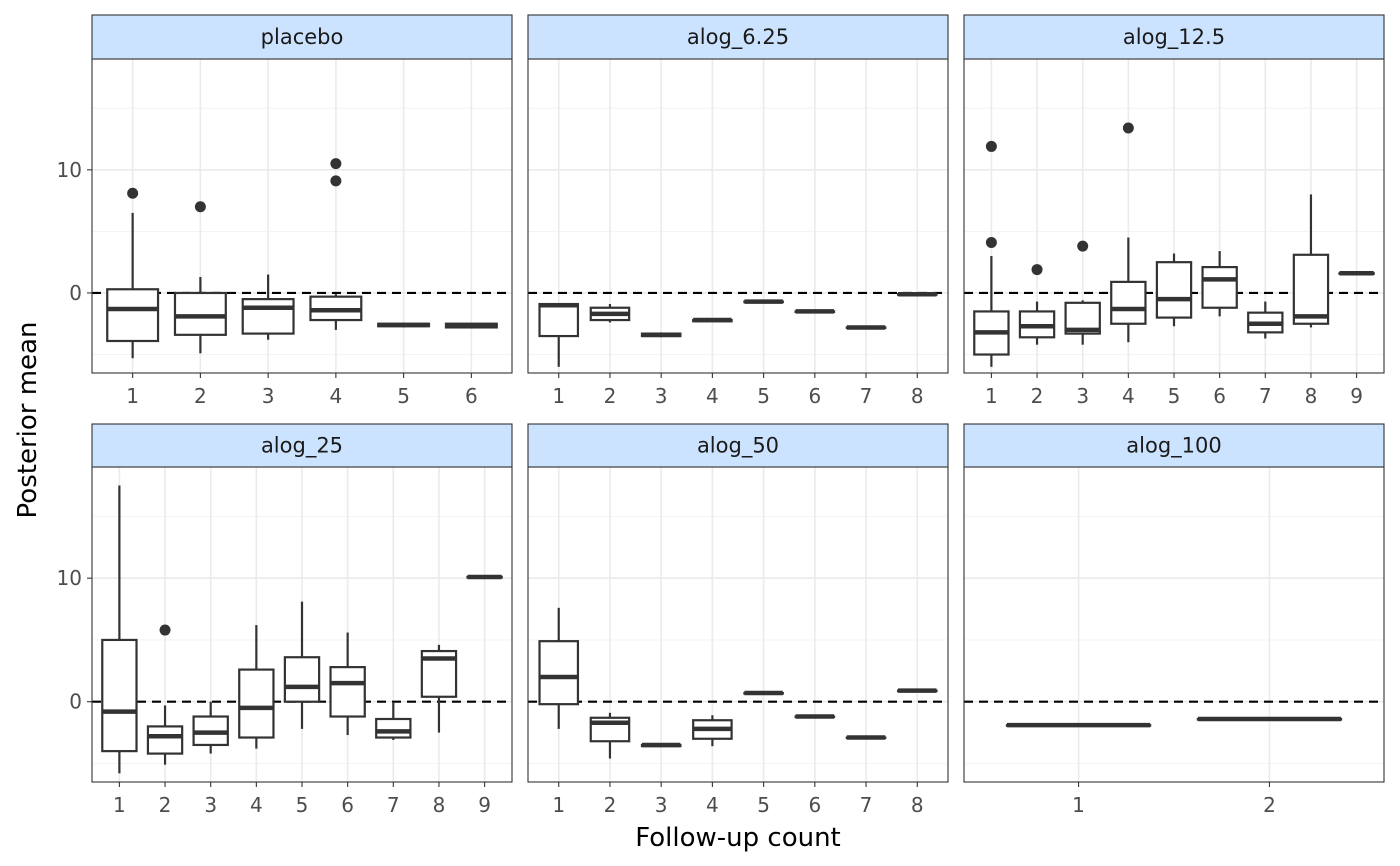 This screenshot has height=866, width=1400. I want to click on facet-strip-label: alog_12.5, so click(1174, 37).